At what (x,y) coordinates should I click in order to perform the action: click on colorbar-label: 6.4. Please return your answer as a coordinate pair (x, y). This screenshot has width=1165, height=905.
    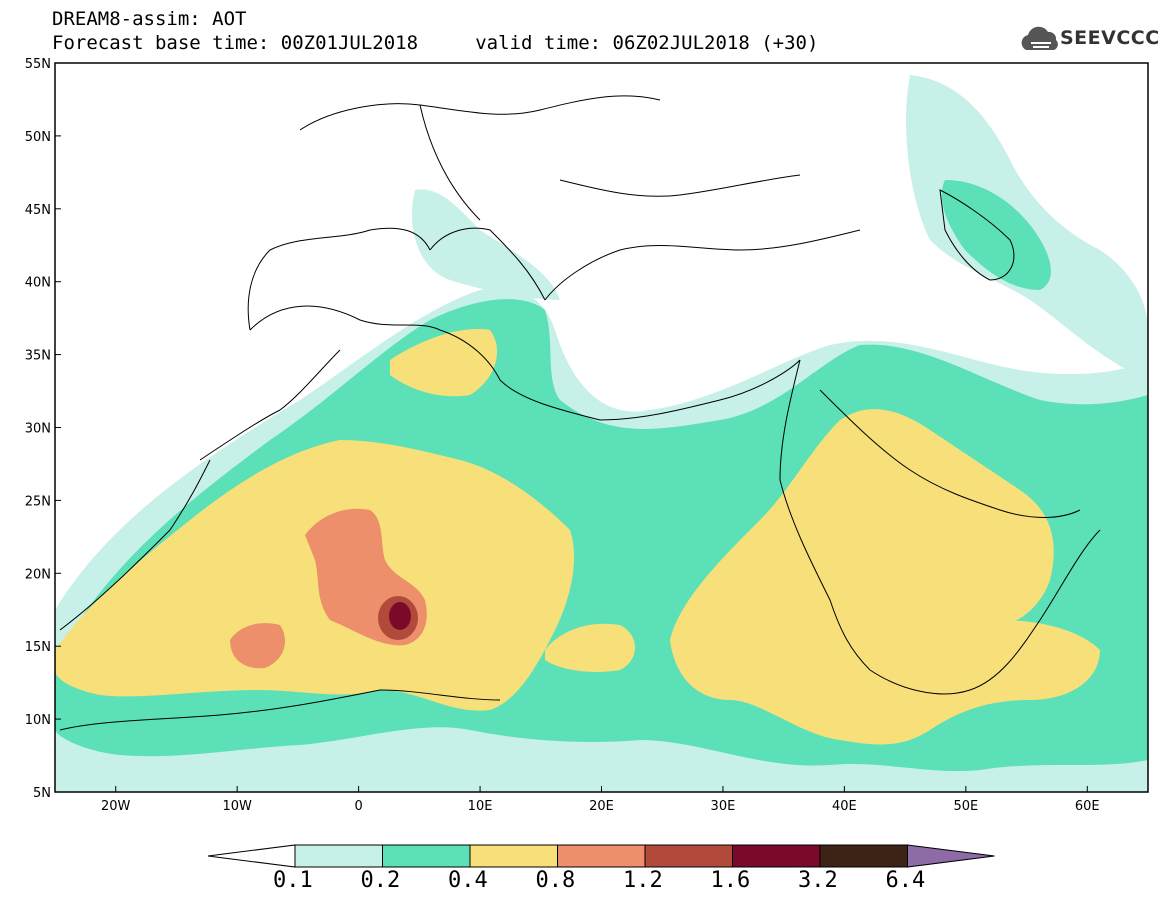
    Looking at the image, I should click on (905, 880).